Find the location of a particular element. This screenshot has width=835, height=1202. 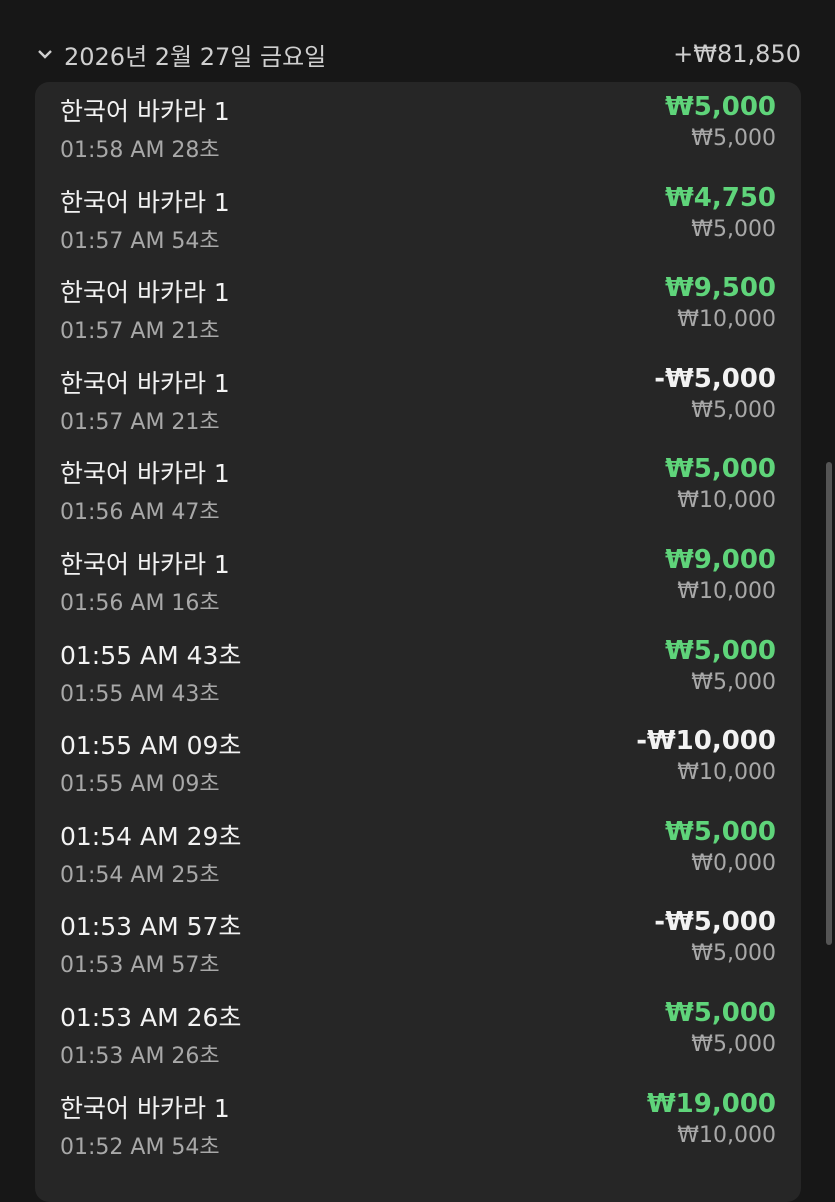

transaction-row: 한국어 바카라 1 01:57 AM 21초 -₩5,000 ₩5,000 is located at coordinates (418, 399).